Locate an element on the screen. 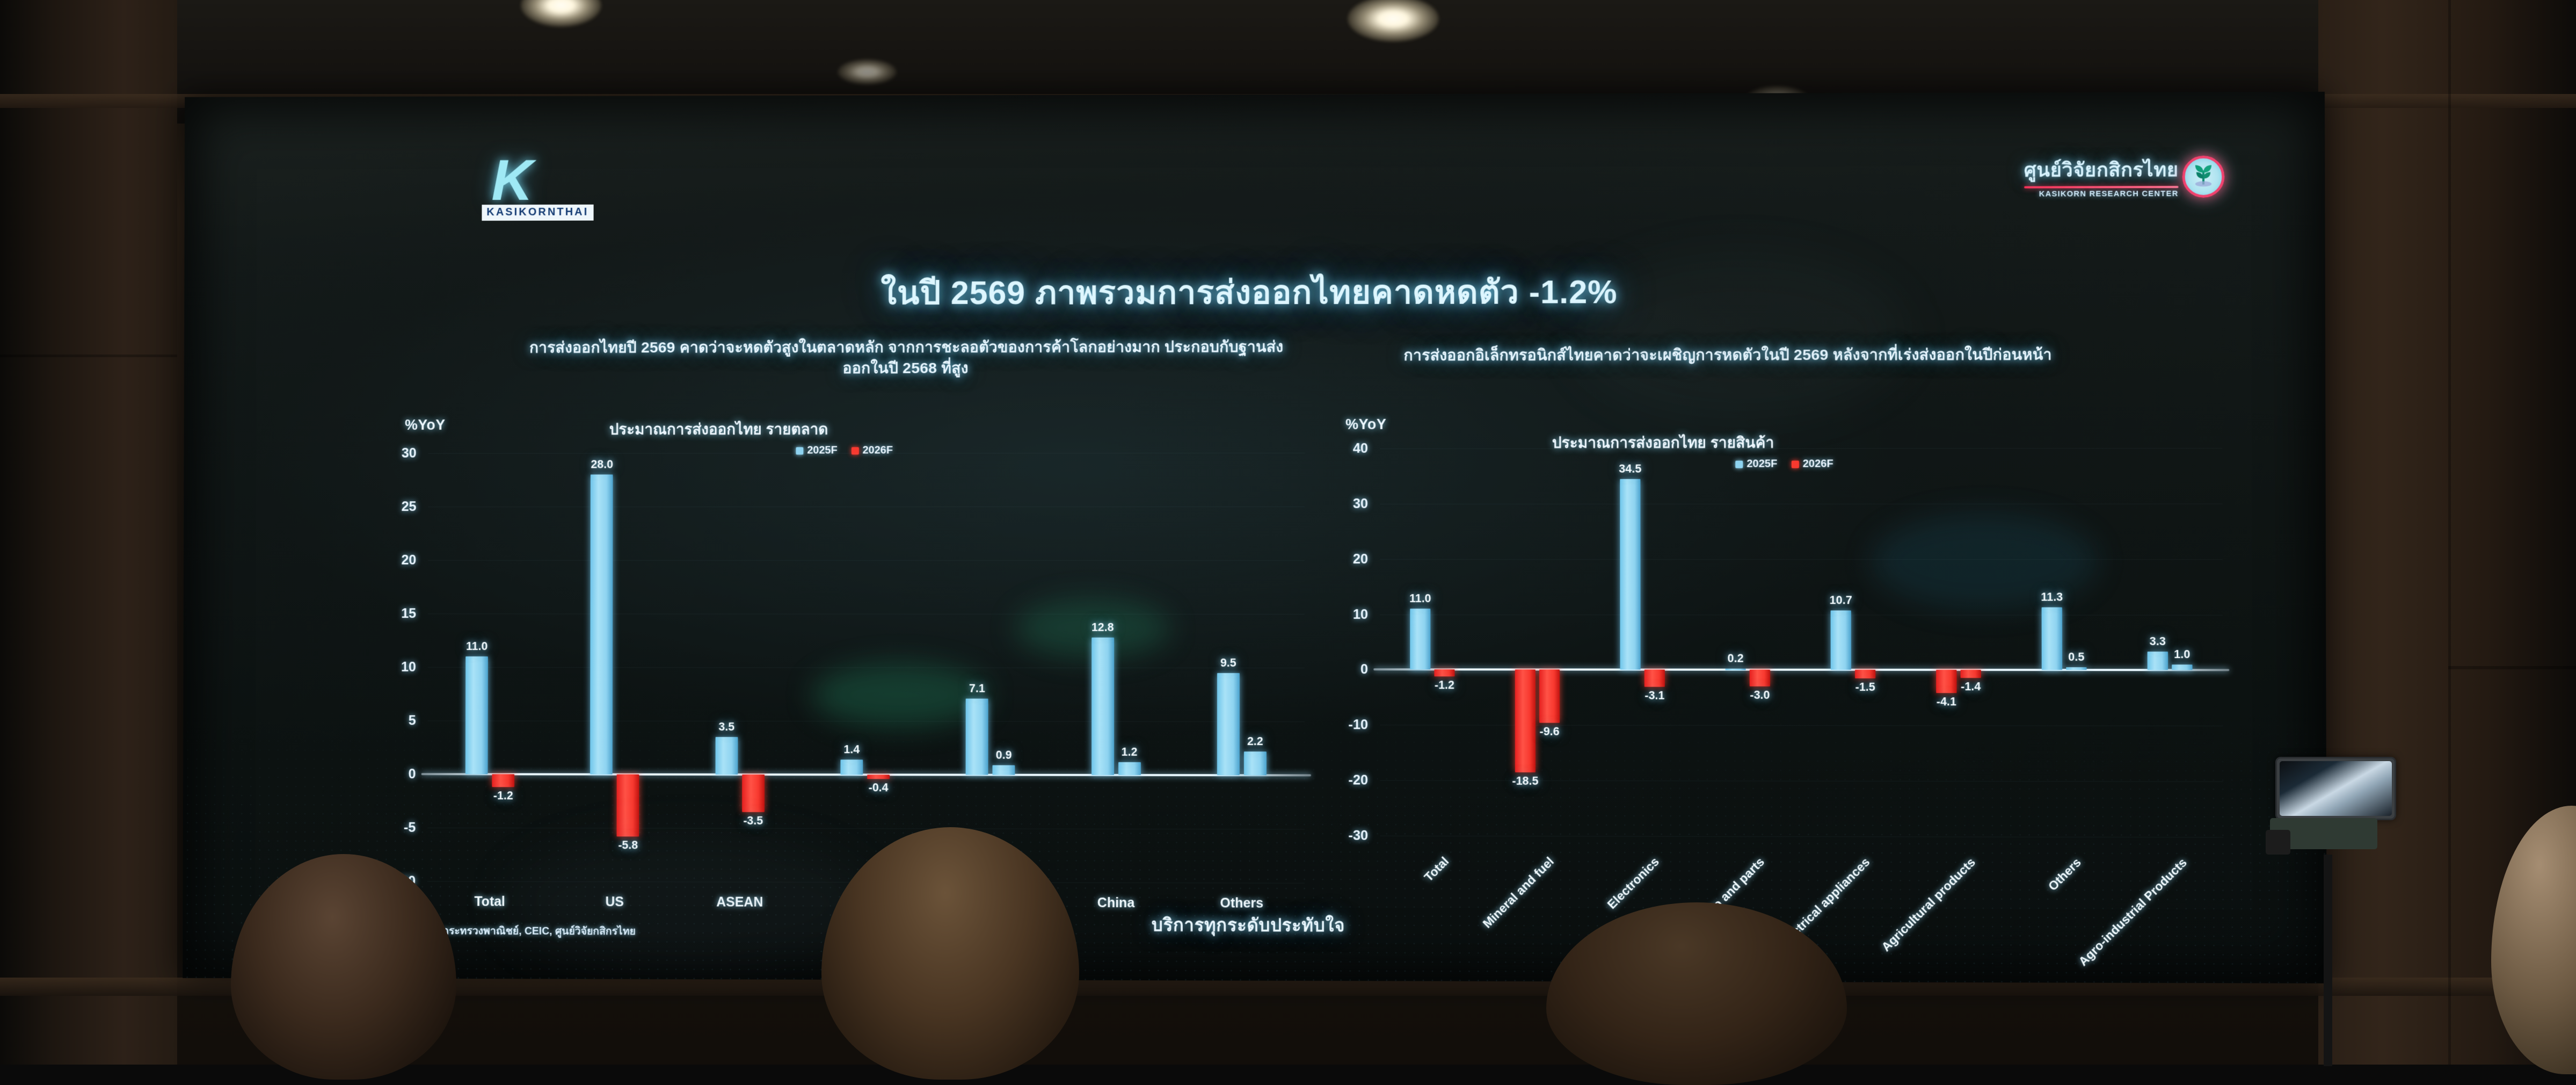  bar-value-label: -3.1 is located at coordinates (1654, 696).